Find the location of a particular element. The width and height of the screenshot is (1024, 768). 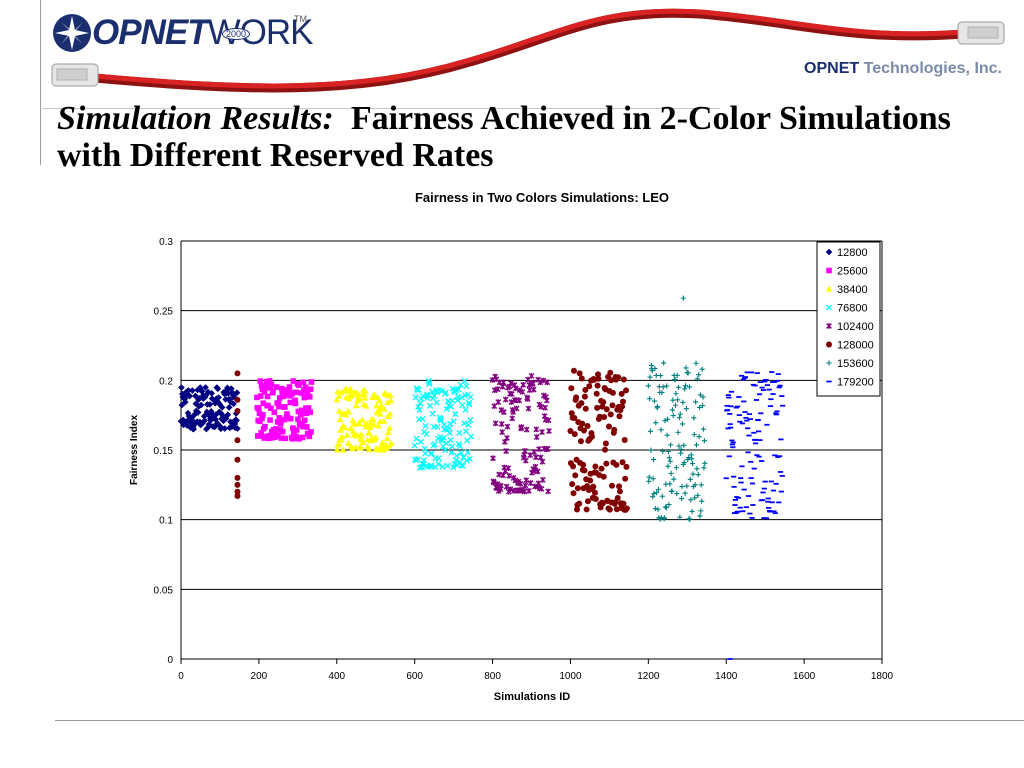

x-tick-label: 0 is located at coordinates (181, 676).